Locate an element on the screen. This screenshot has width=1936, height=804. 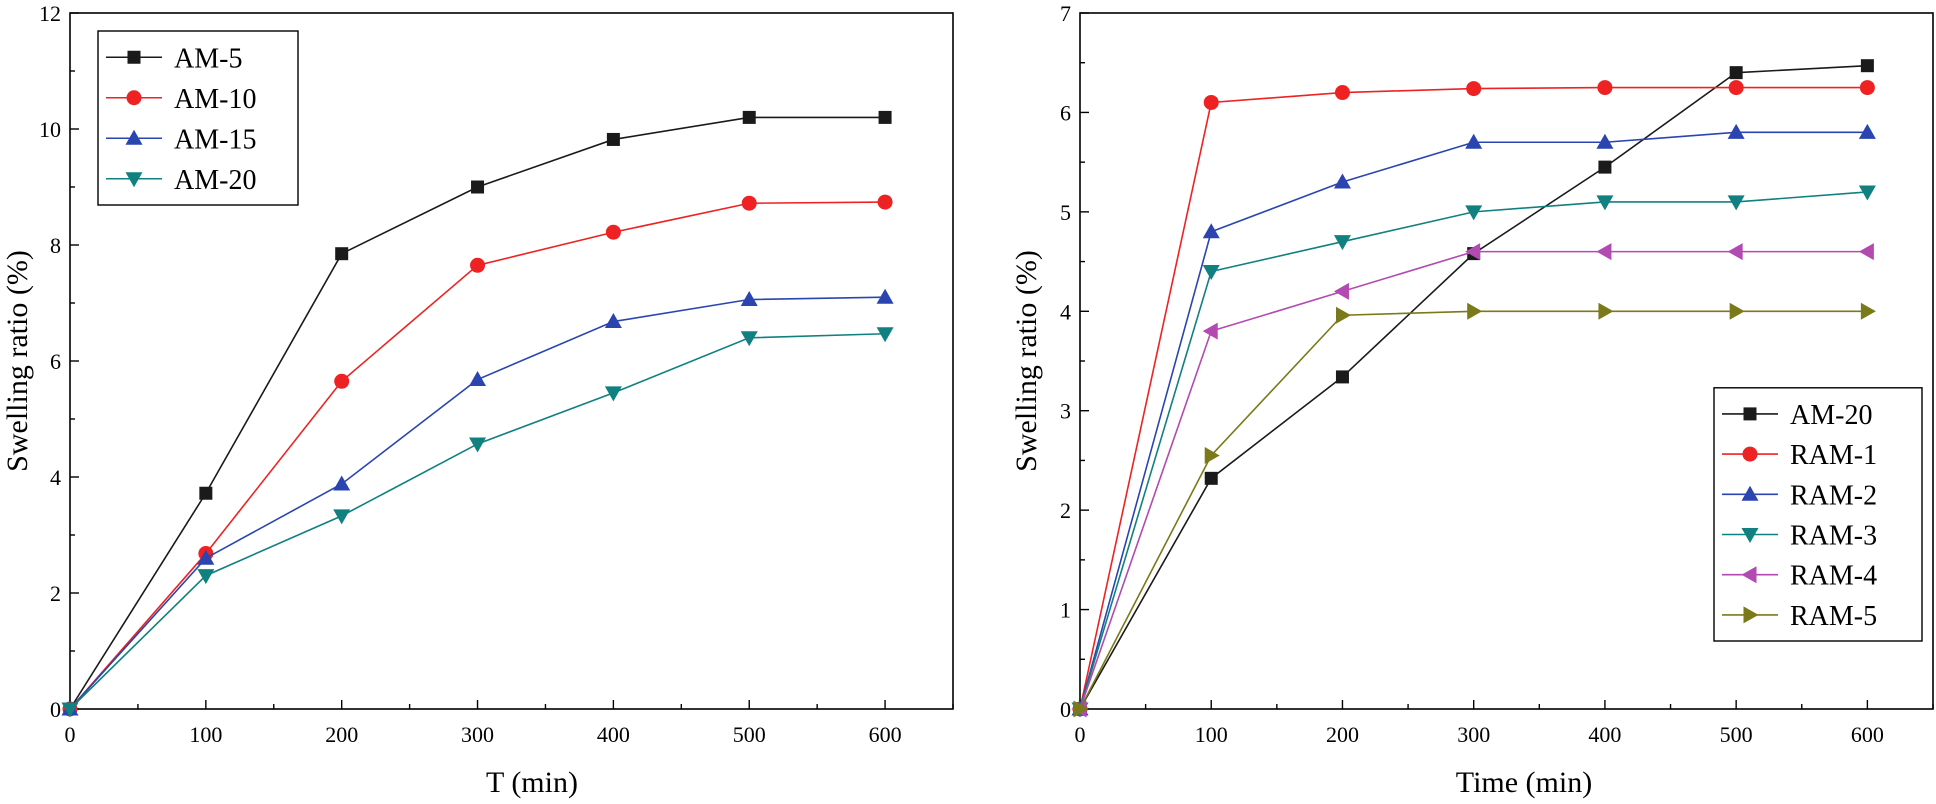
legend-label: AM-15 is located at coordinates (215, 139).